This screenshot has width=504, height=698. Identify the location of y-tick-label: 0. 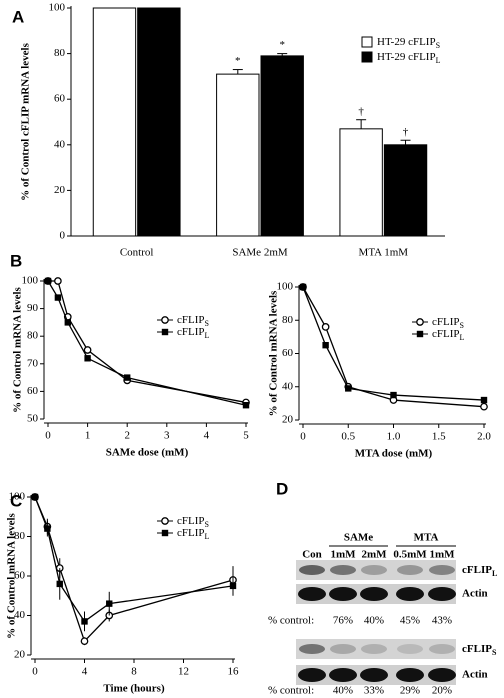
(63, 236).